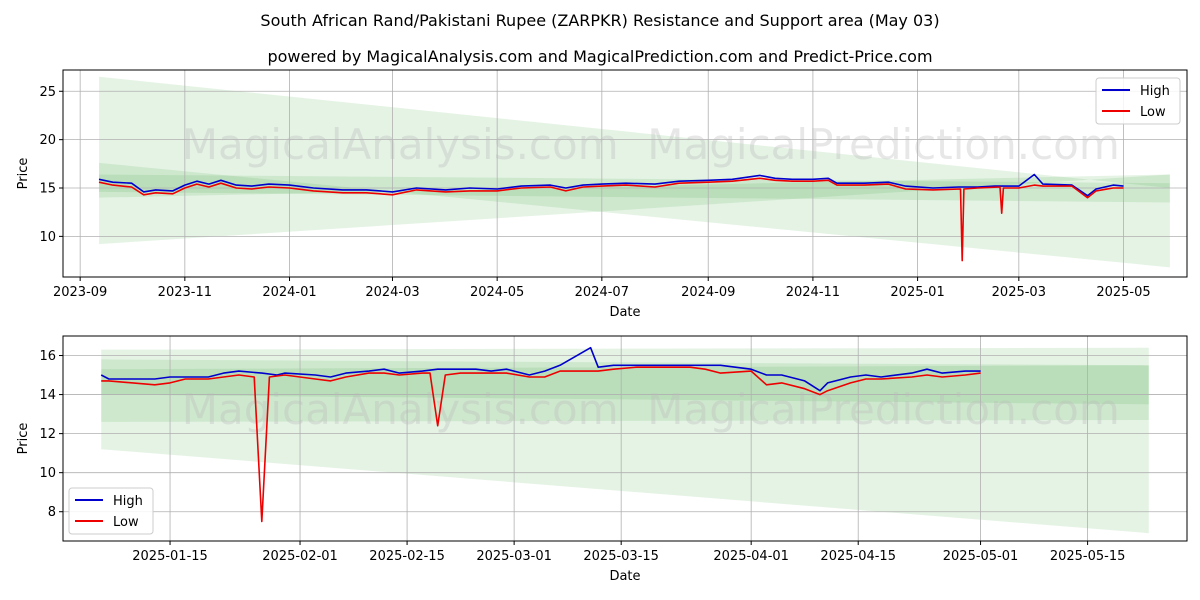  What do you see at coordinates (917, 292) in the screenshot?
I see `x-tick-label: 2025-01` at bounding box center [917, 292].